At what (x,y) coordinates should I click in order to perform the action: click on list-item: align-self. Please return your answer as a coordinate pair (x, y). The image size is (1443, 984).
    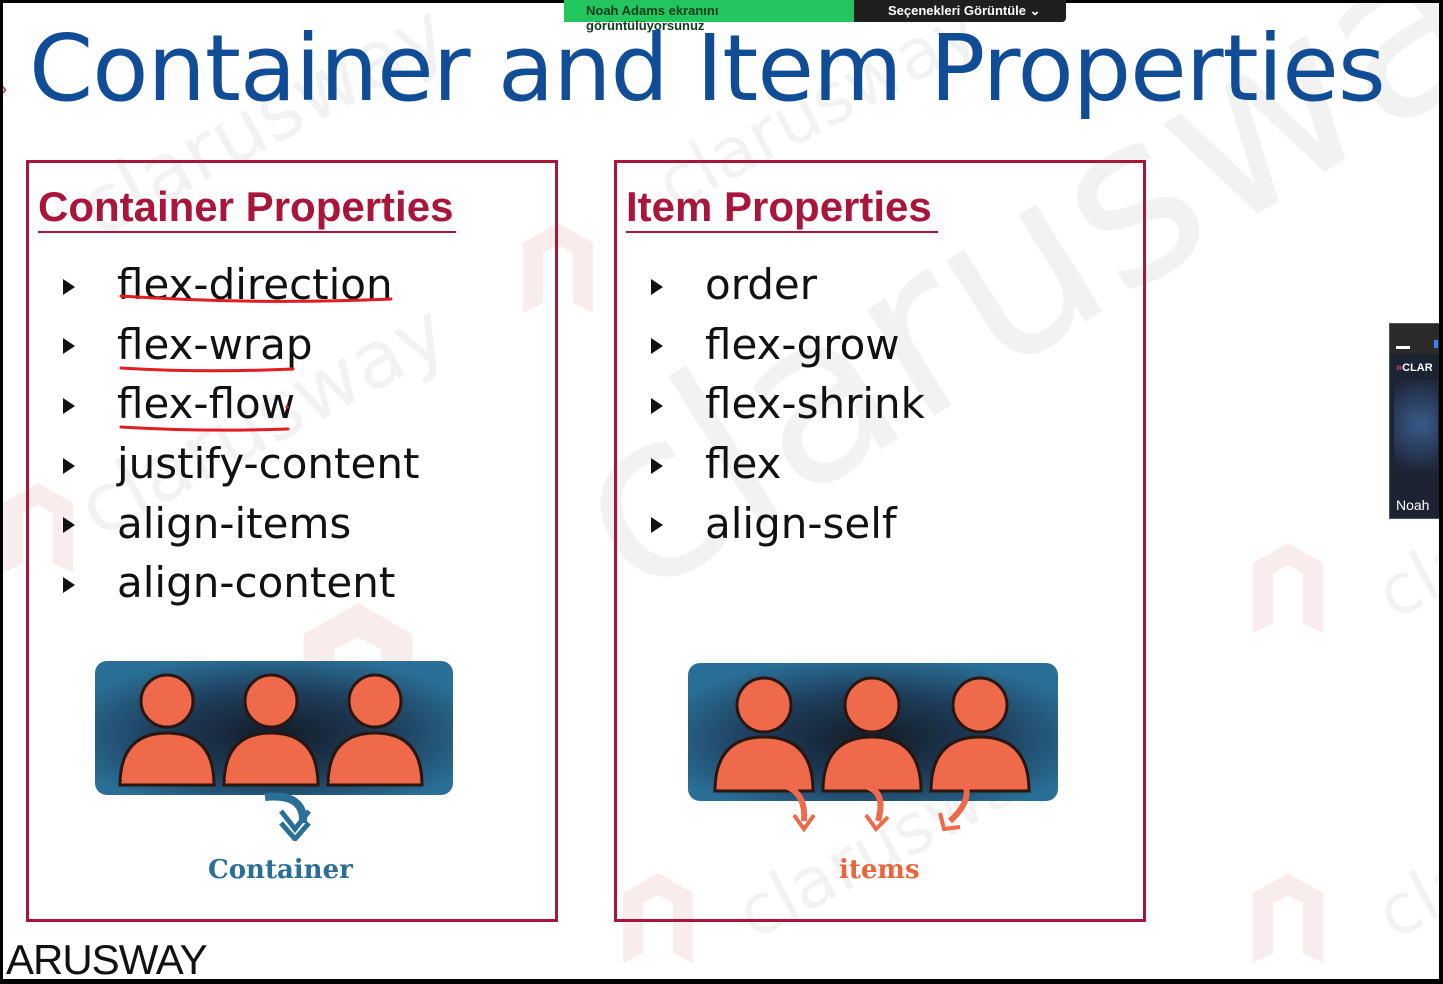
    Looking at the image, I should click on (788, 523).